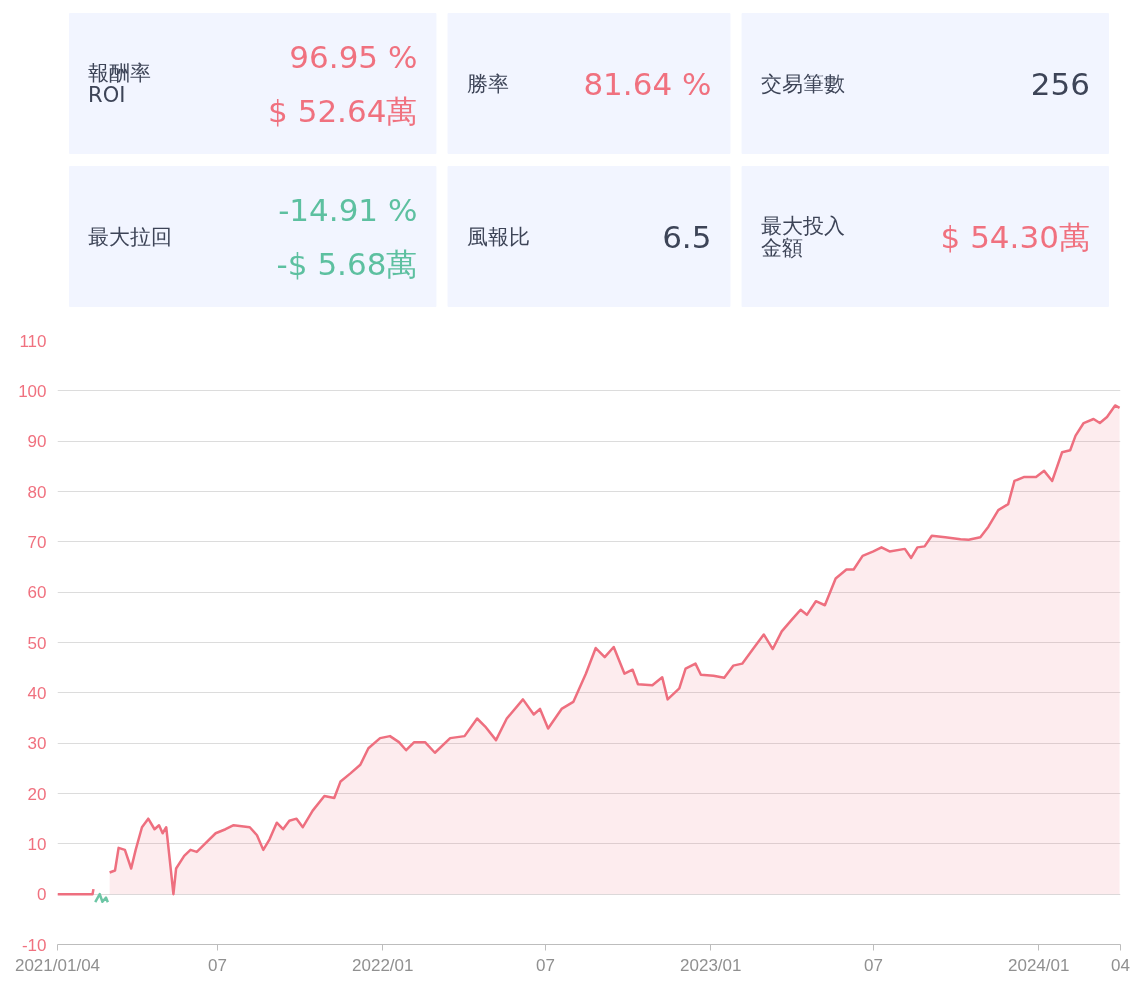  Describe the element at coordinates (33, 341) in the screenshot. I see `y-tick-label: 110` at that location.